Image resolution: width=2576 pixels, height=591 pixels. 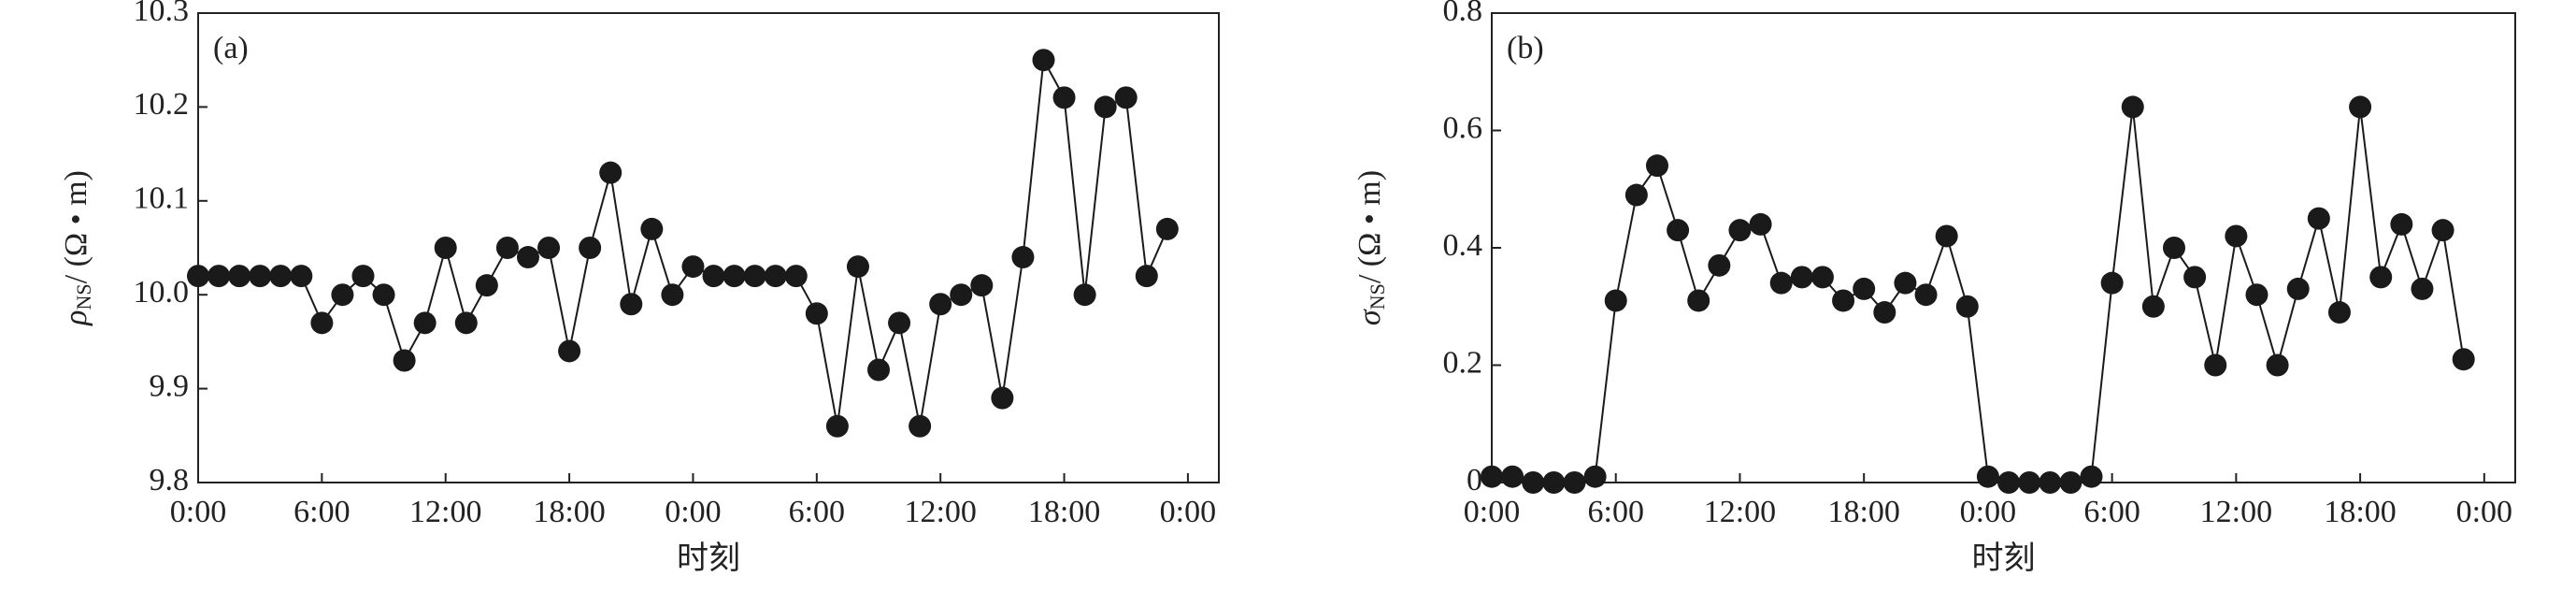 I want to click on y-tick-label: 10.0, so click(x=162, y=292).